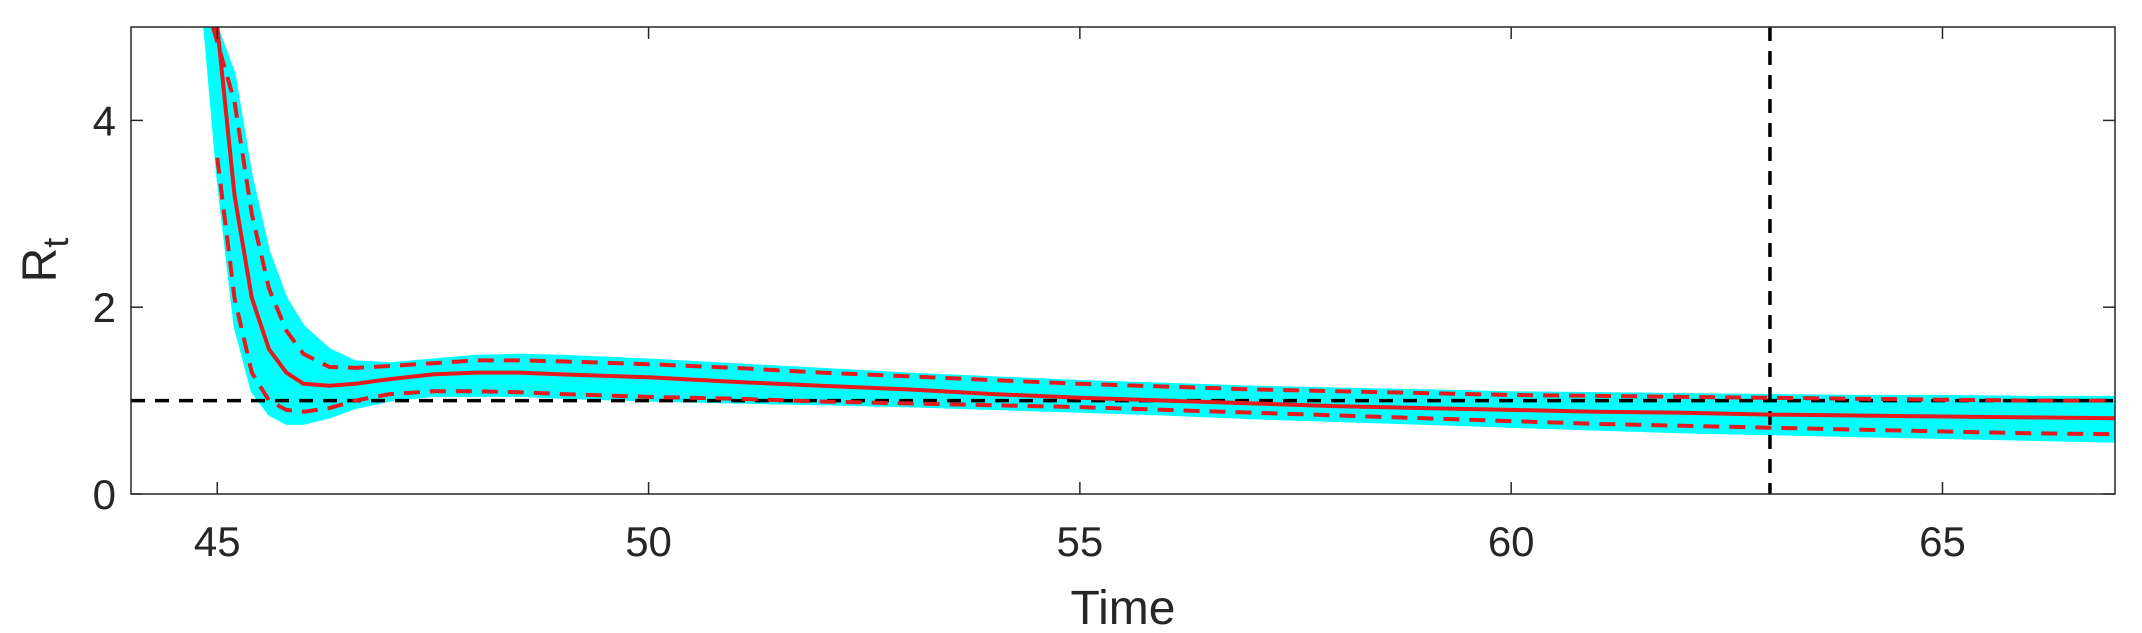  What do you see at coordinates (1123, 607) in the screenshot?
I see `x-axis-label: Time` at bounding box center [1123, 607].